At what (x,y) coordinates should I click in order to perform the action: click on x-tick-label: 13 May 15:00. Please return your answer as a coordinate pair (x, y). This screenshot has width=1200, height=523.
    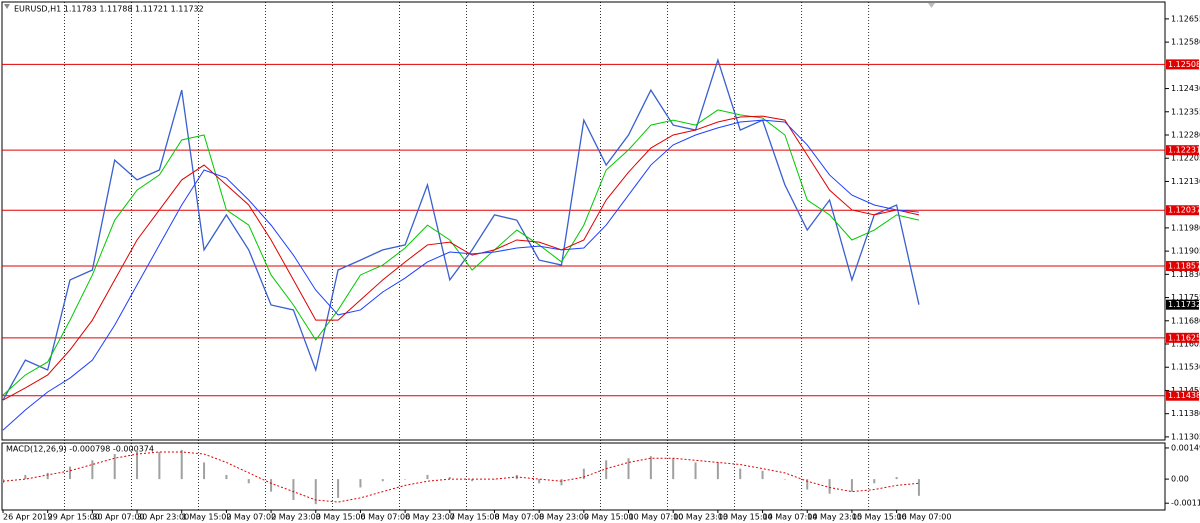
    Looking at the image, I should click on (745, 517).